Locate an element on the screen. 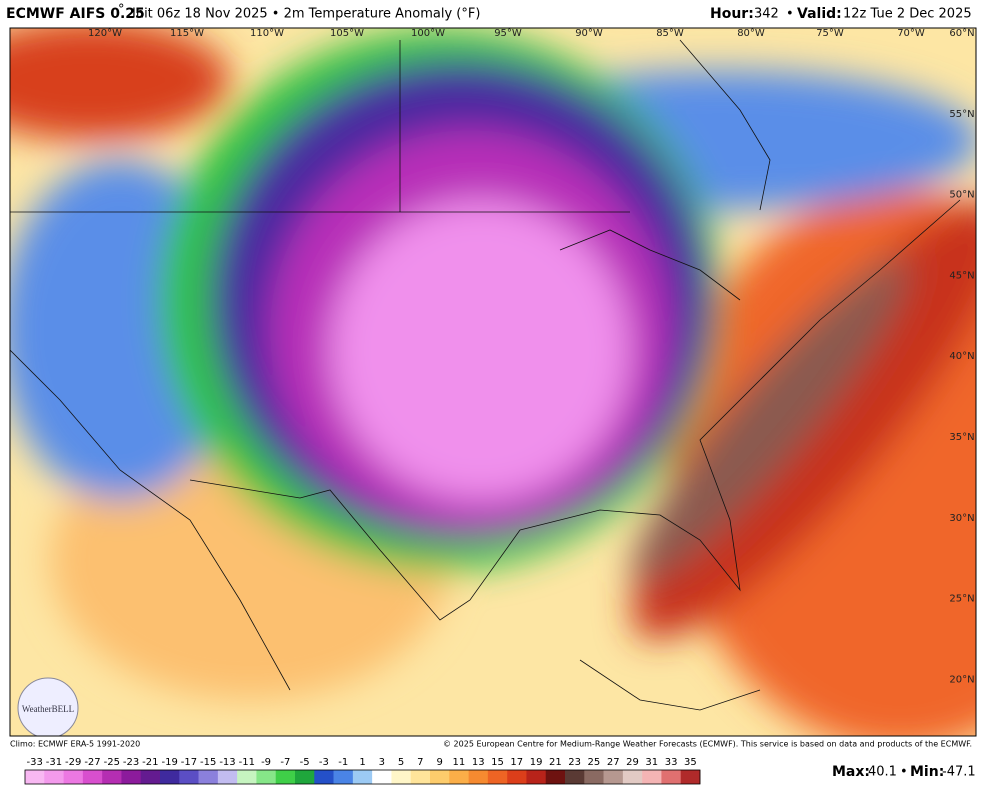 The height and width of the screenshot is (792, 986). longitude-label: 80°W is located at coordinates (751, 33).